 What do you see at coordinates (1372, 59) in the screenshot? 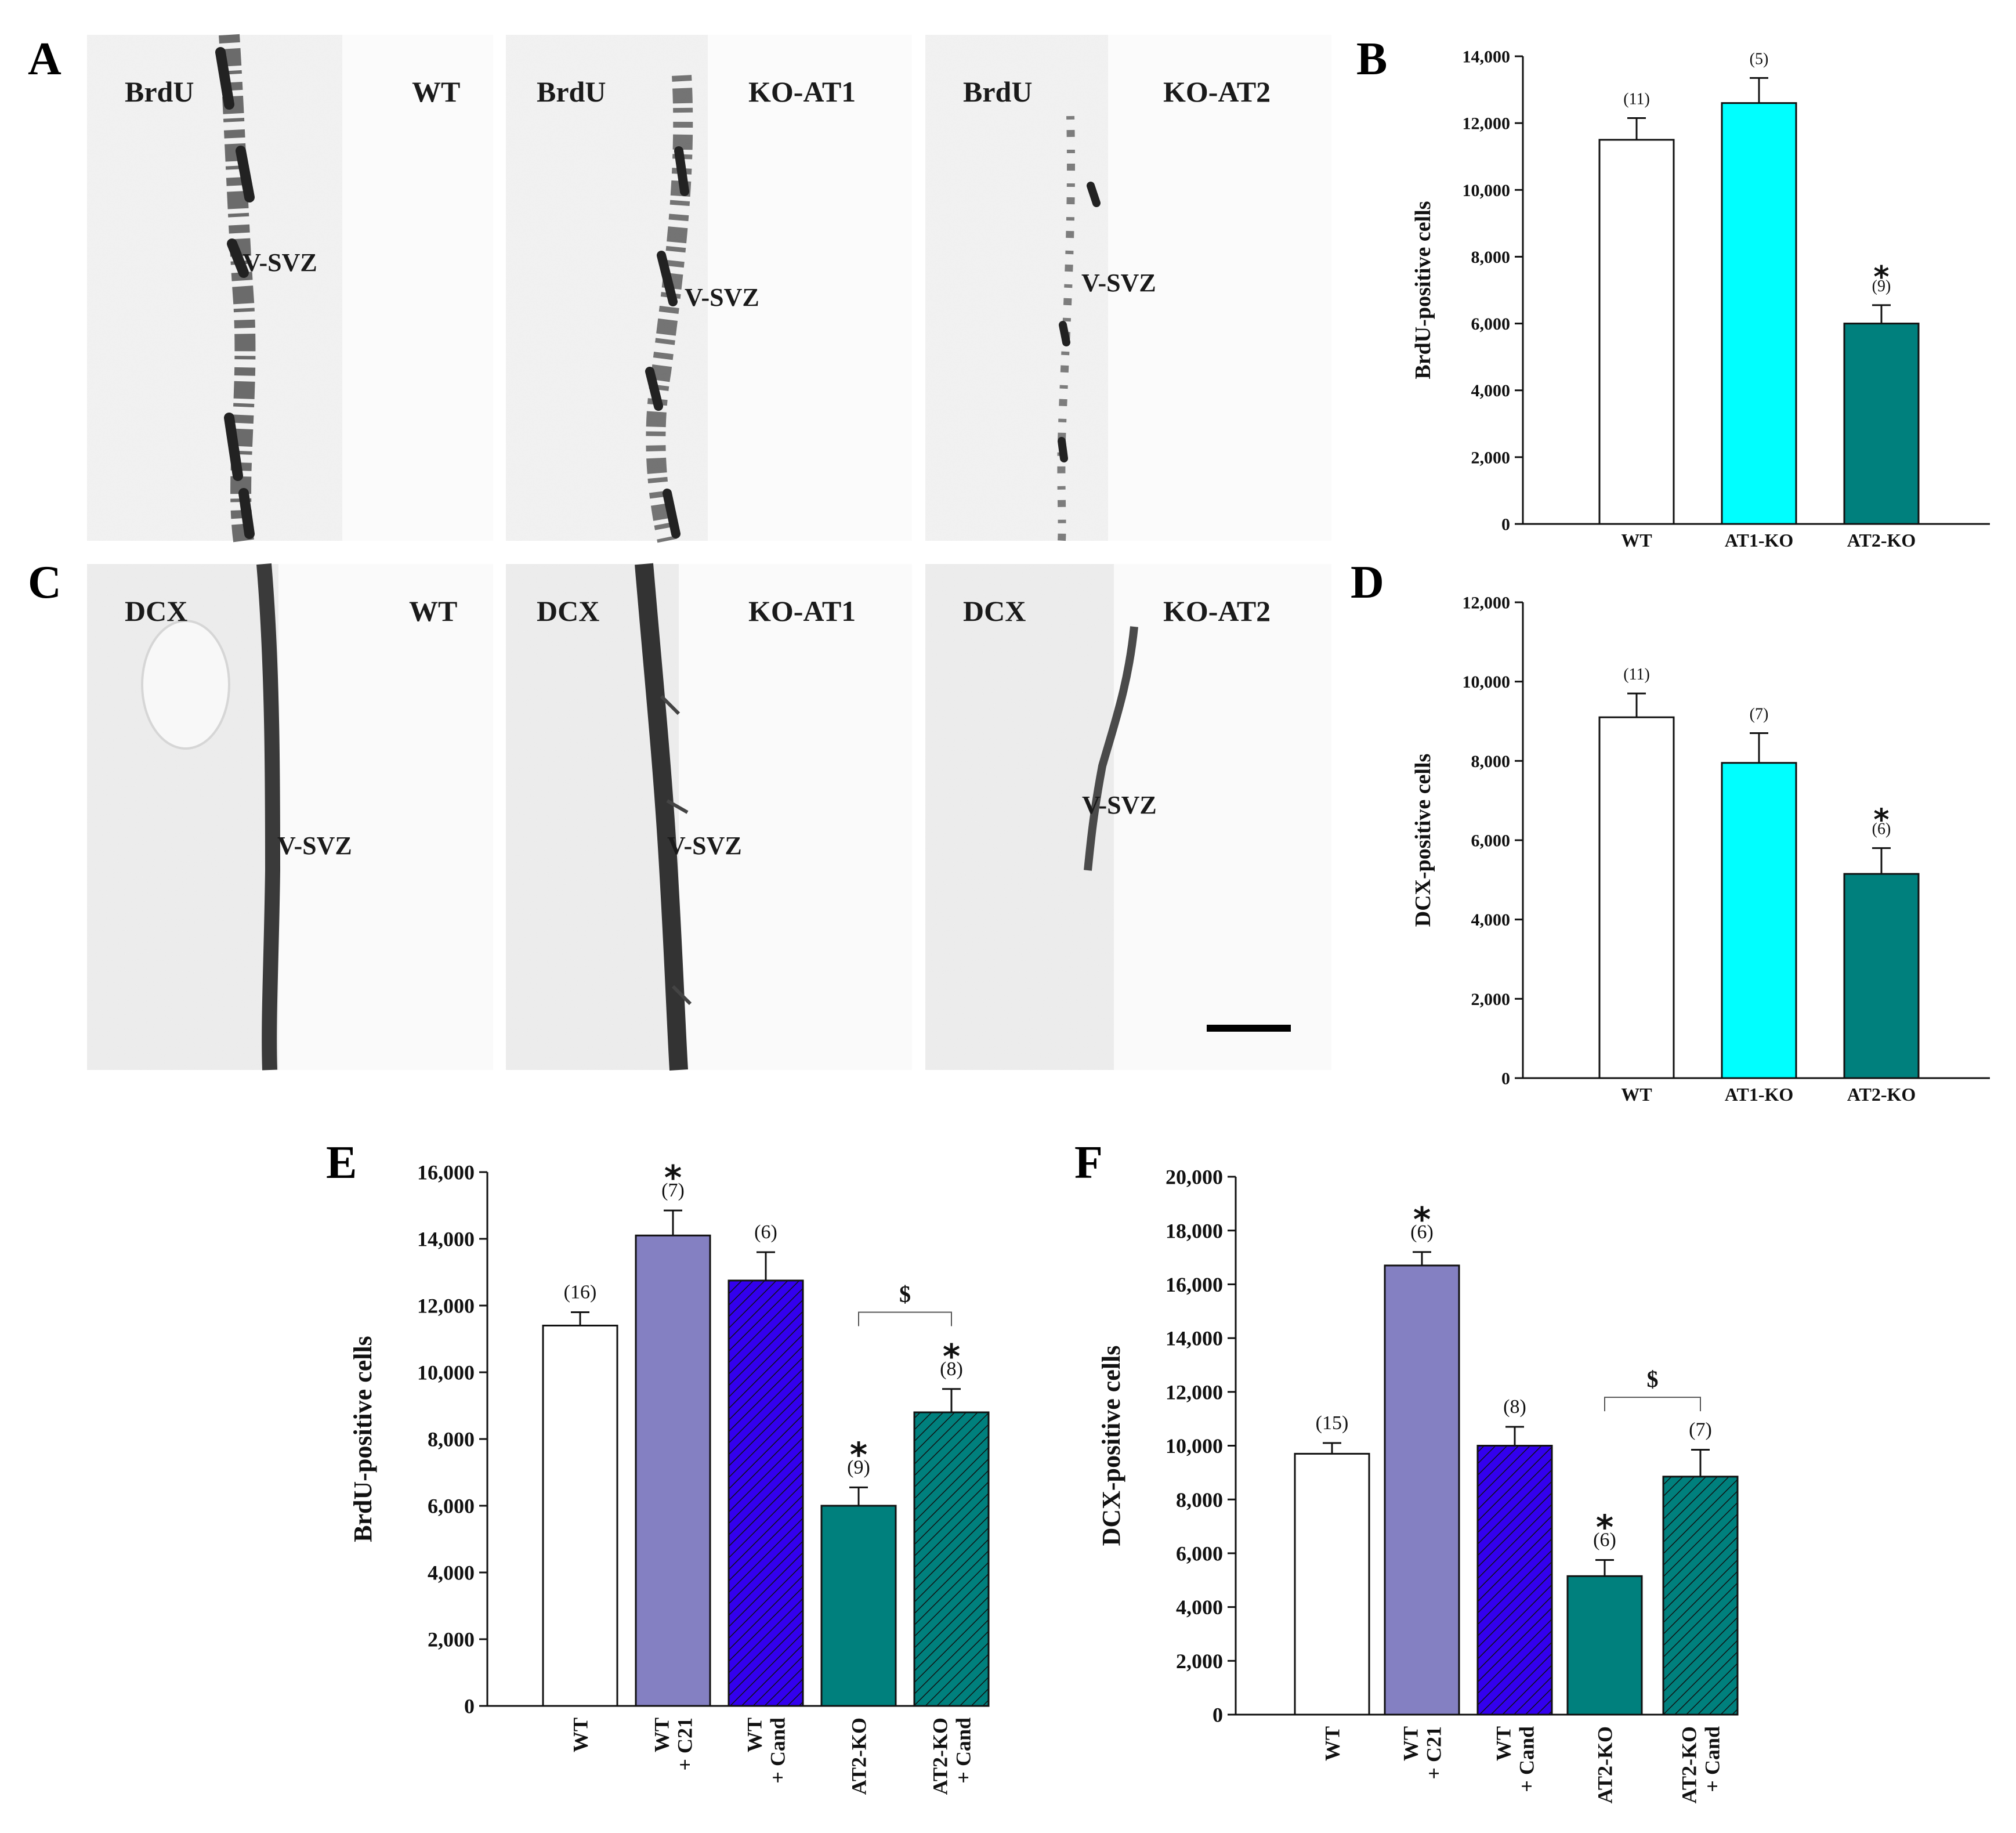
I see `panel-letter-b: B` at bounding box center [1372, 59].